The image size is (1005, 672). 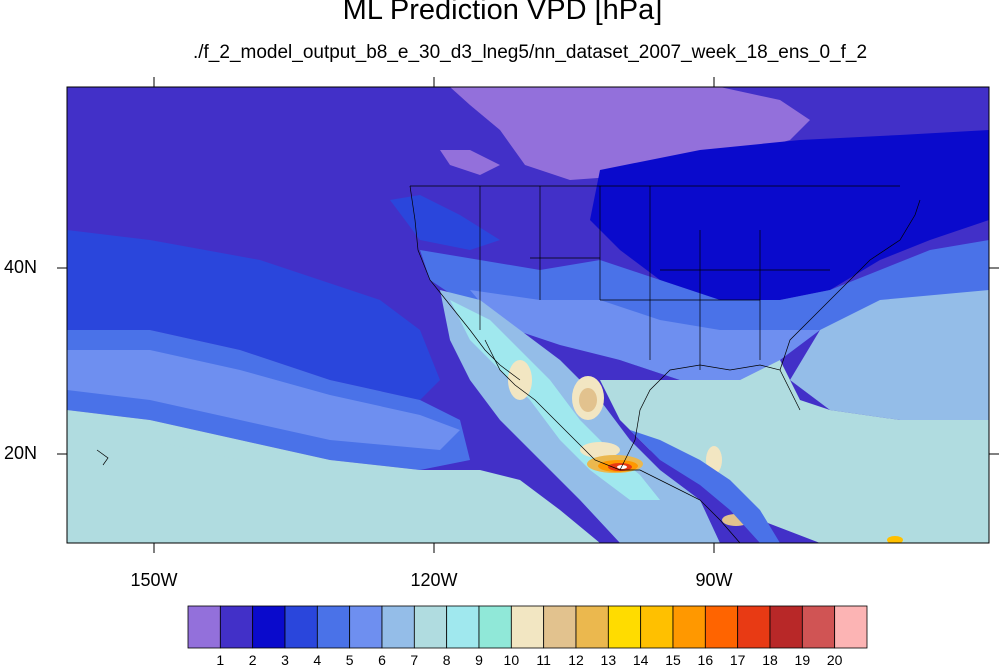 I want to click on colorbar, so click(x=527, y=627).